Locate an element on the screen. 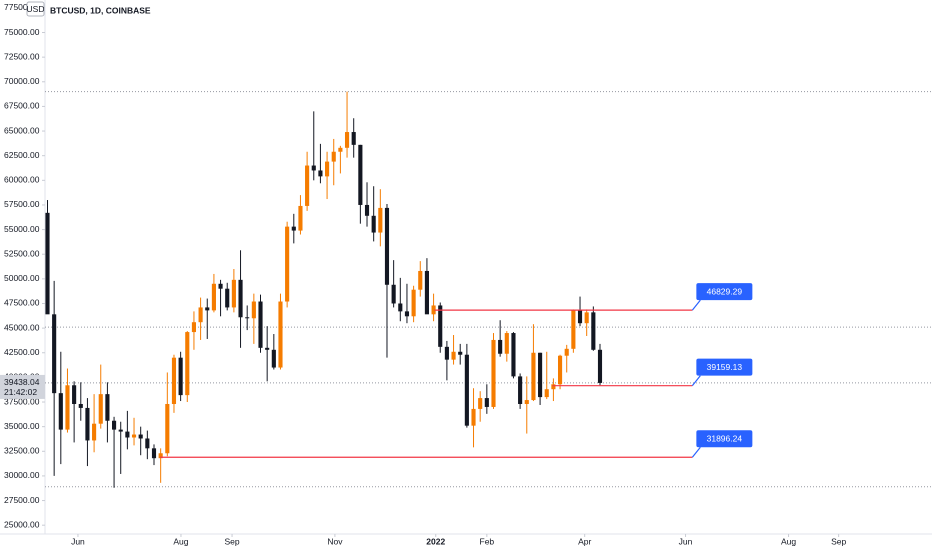 The height and width of the screenshot is (550, 932). level-label: 39159.13 is located at coordinates (725, 367).